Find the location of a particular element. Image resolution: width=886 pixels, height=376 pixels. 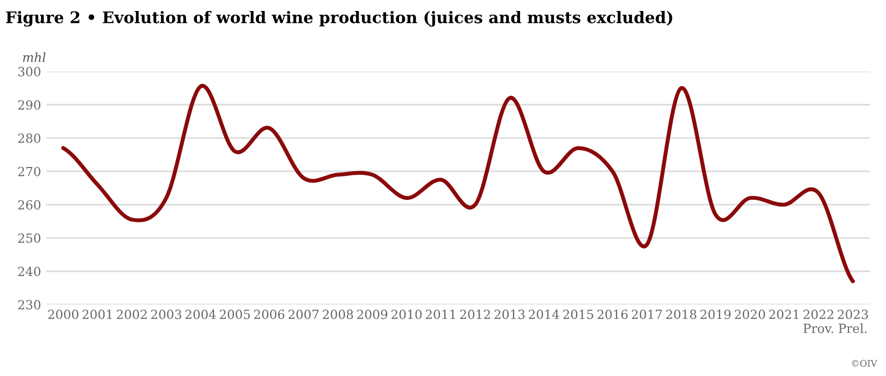

x-tick-label: 2011 is located at coordinates (441, 315).